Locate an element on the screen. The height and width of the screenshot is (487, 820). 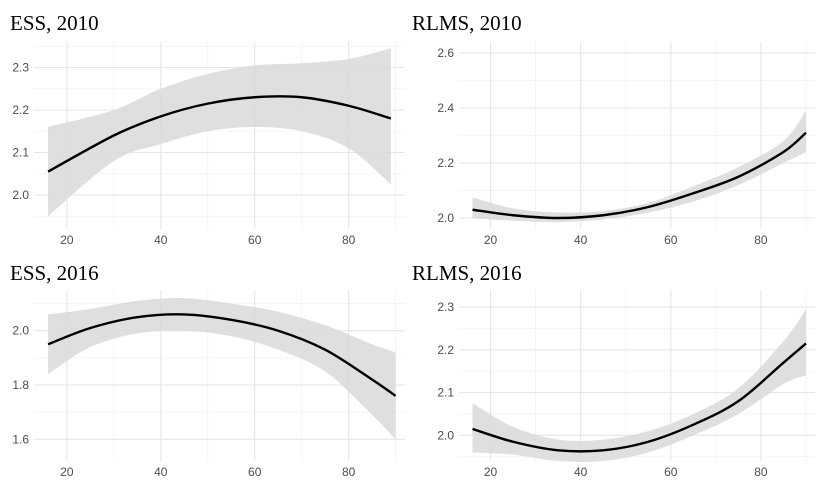
panel-title: ESS, 2010 is located at coordinates (54, 23).